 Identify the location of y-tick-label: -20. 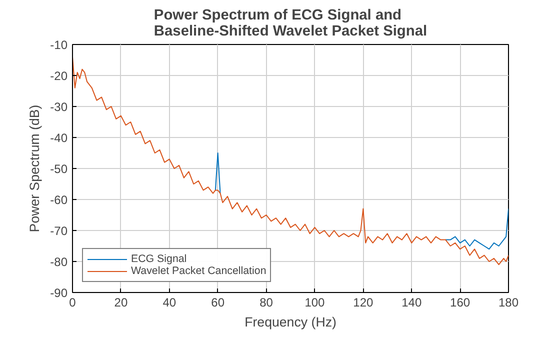
(59, 76).